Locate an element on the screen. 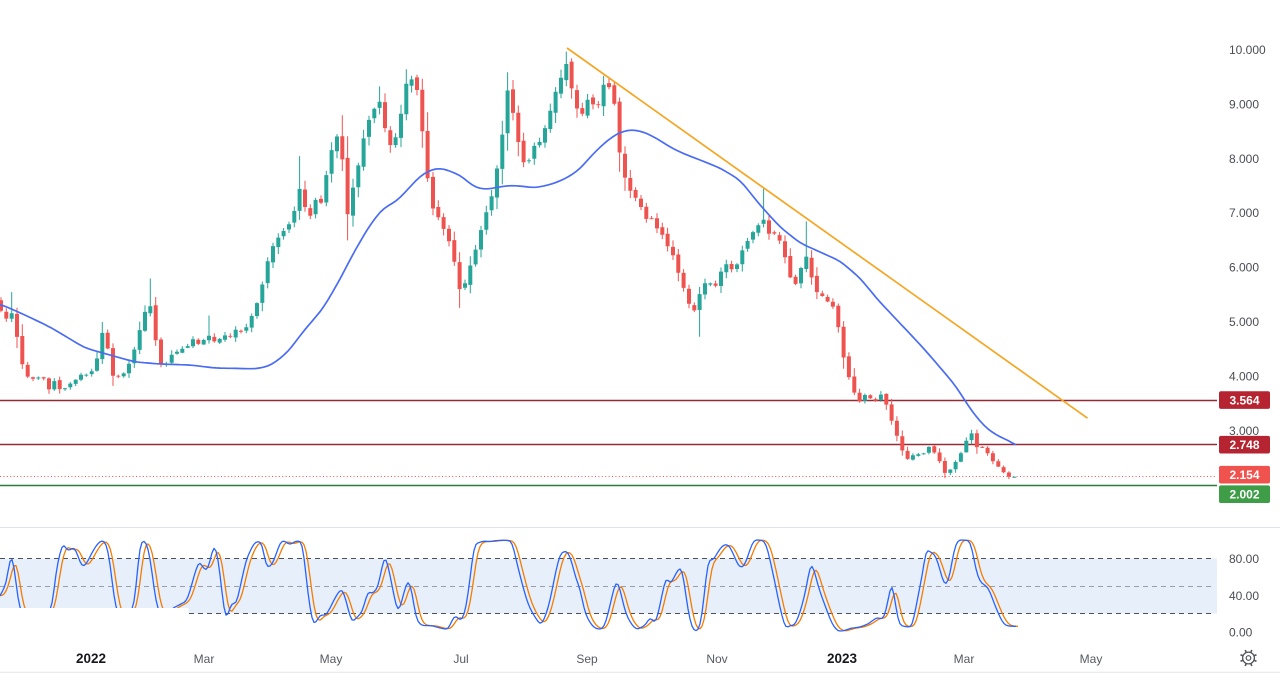  svg-text: 2.748 is located at coordinates (1244, 445).